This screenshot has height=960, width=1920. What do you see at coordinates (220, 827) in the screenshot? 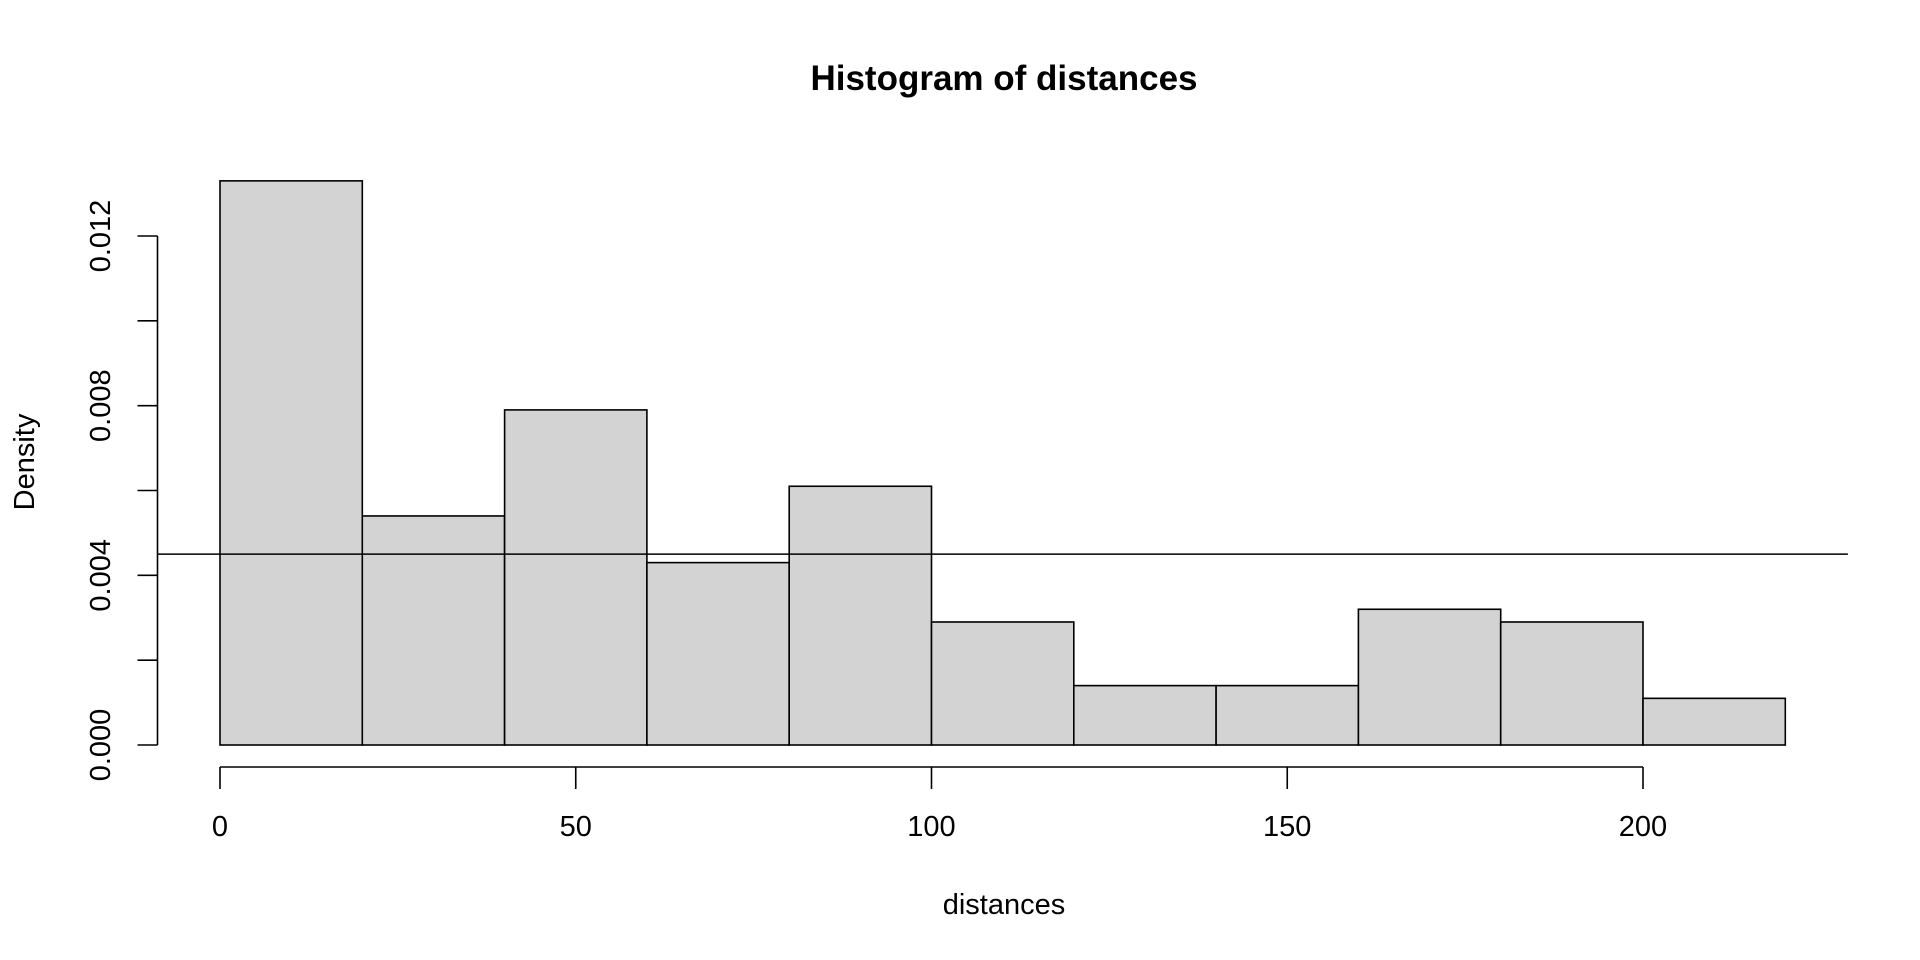
I see `x-tick-label: 0` at bounding box center [220, 827].